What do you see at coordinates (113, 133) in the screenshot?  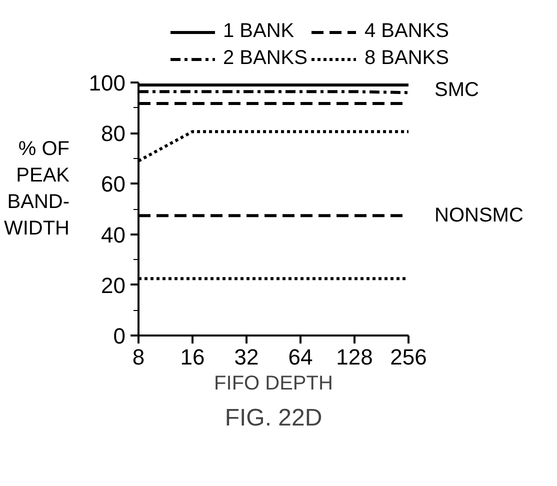 I see `y-tick-label: 80` at bounding box center [113, 133].